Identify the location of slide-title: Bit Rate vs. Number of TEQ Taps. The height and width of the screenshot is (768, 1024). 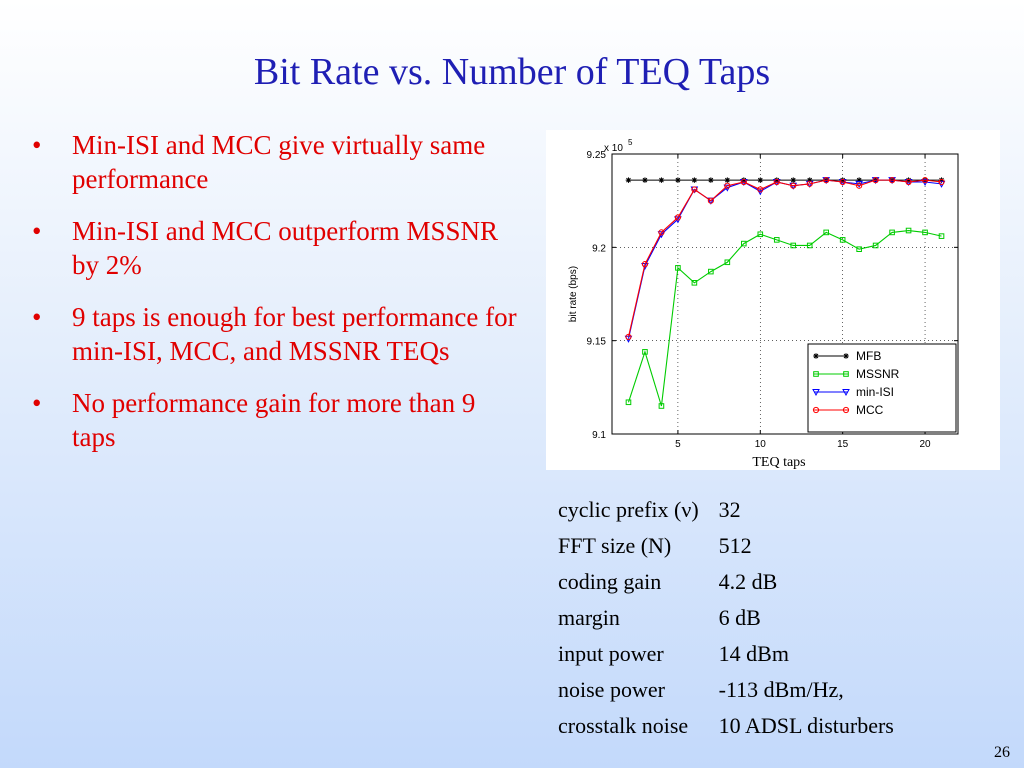
(512, 72).